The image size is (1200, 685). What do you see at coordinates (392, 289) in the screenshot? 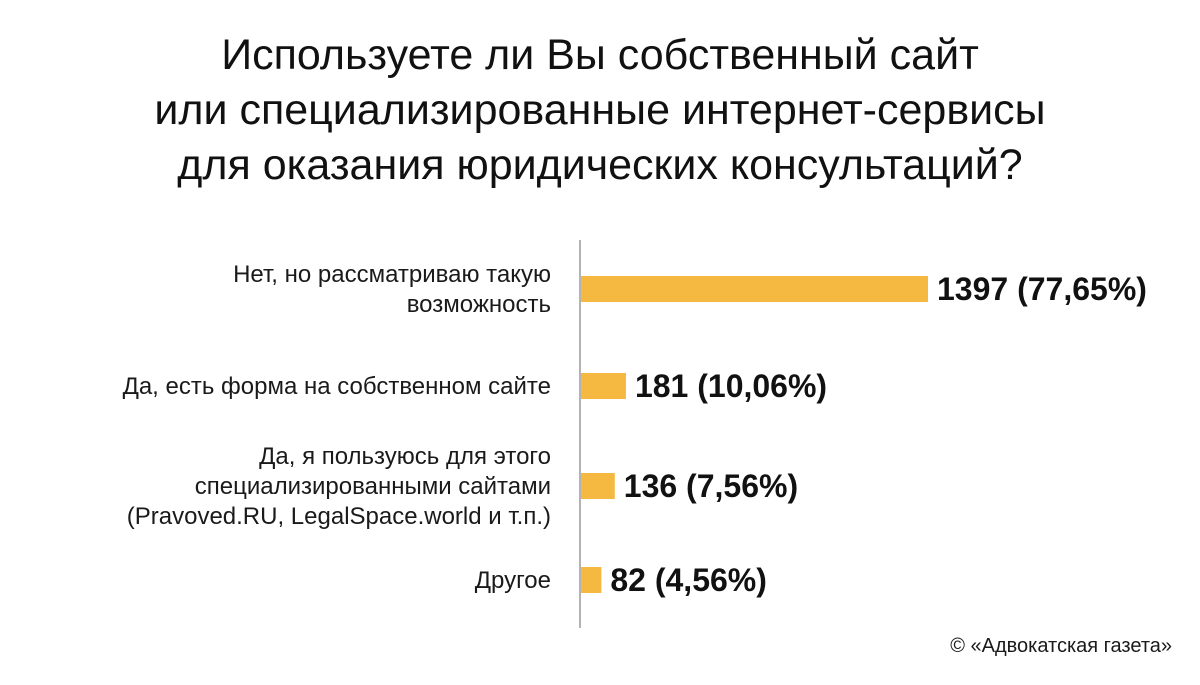
I see `category-label-1: Нет, но рассматриваю такую возможность` at bounding box center [392, 289].